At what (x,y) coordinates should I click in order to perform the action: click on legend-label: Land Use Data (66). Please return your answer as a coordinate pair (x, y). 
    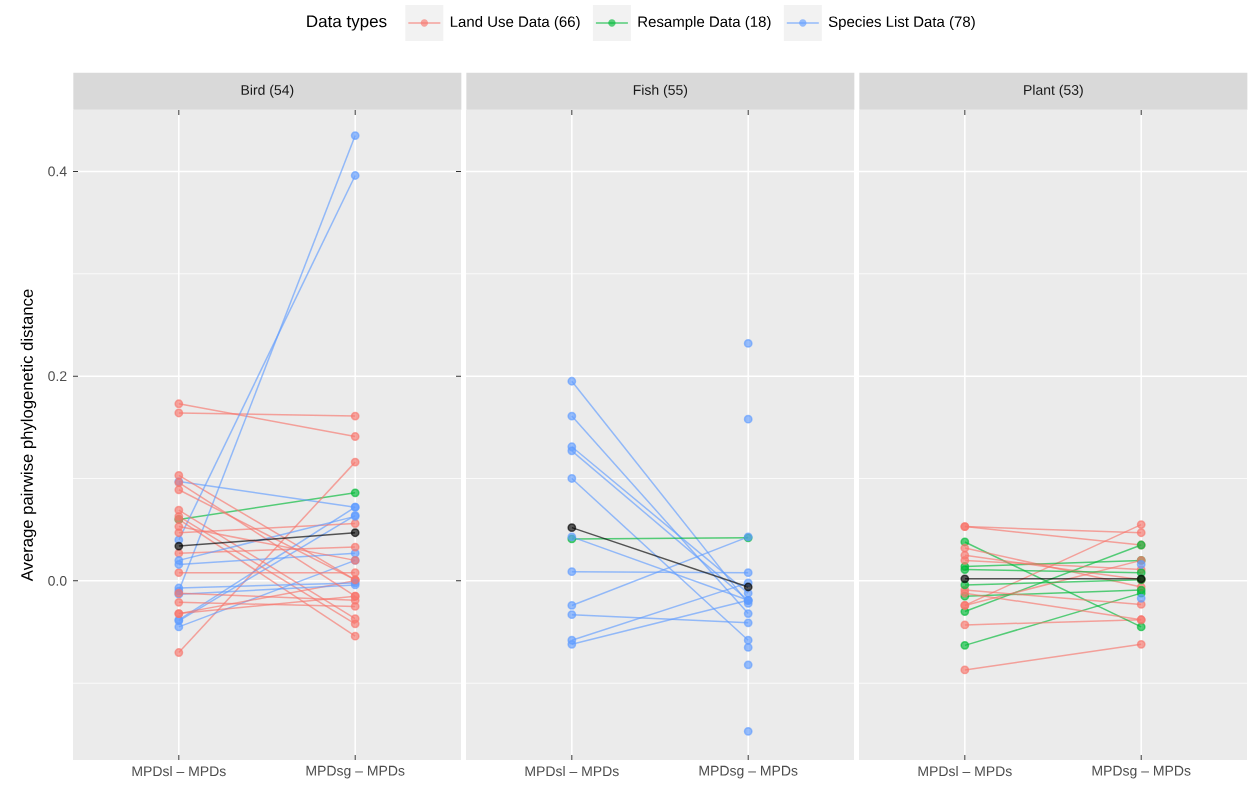
    Looking at the image, I should click on (515, 23).